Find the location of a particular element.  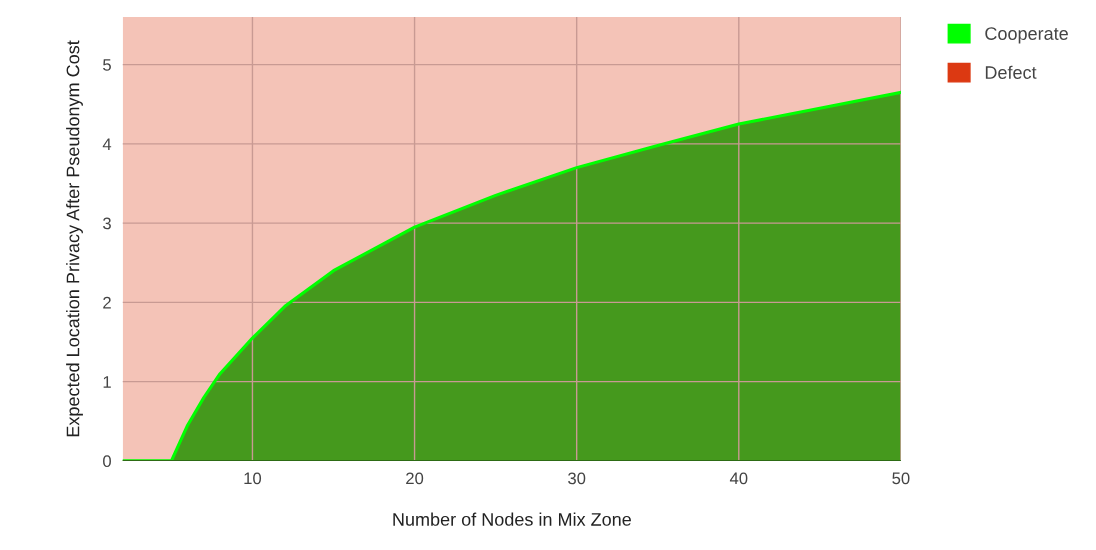

legend-label: Cooperate is located at coordinates (1026, 35).